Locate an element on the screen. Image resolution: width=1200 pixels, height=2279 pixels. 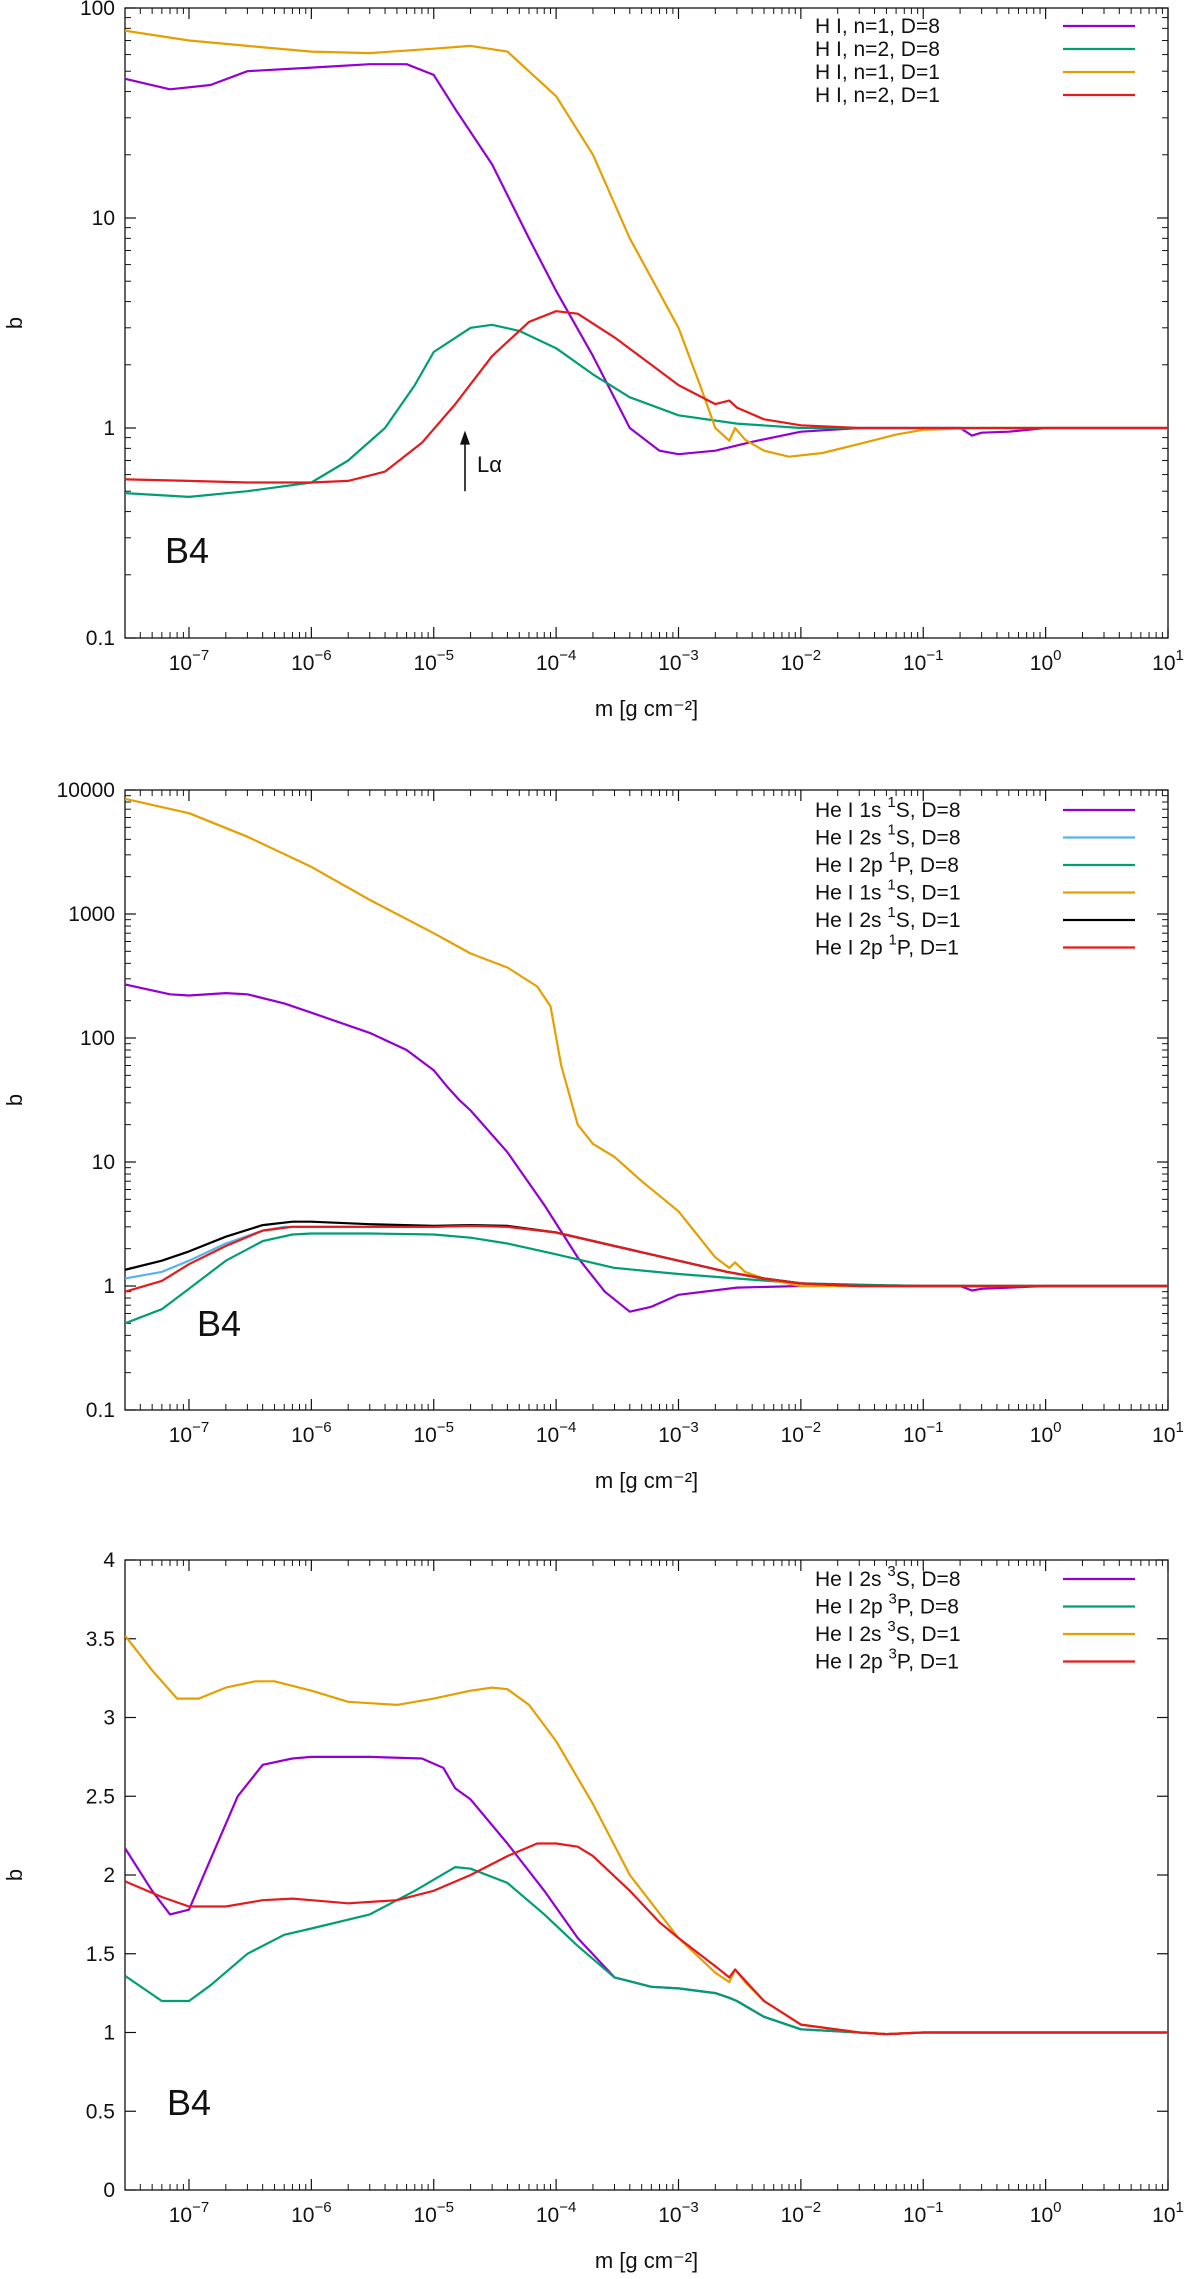
y-tick-label: 3.5 is located at coordinates (100, 1639).